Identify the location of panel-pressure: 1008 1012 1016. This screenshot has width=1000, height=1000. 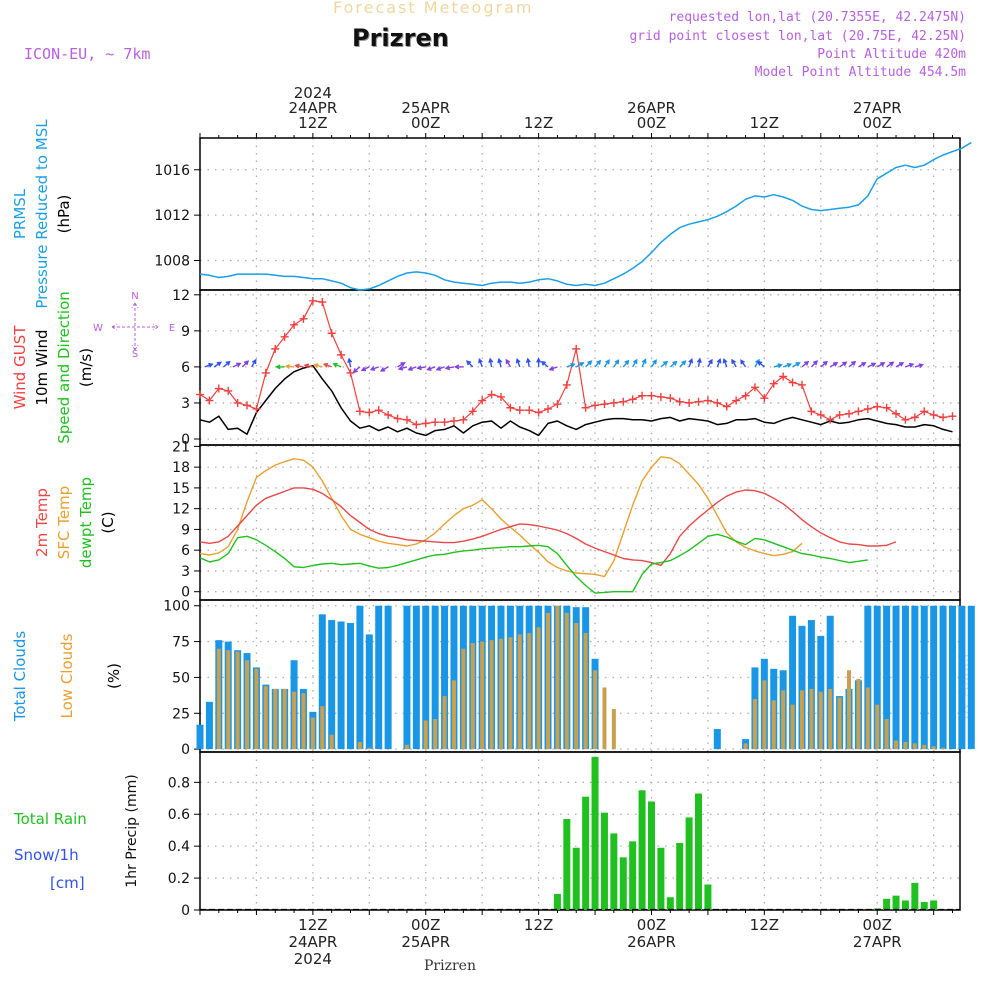
(557, 214).